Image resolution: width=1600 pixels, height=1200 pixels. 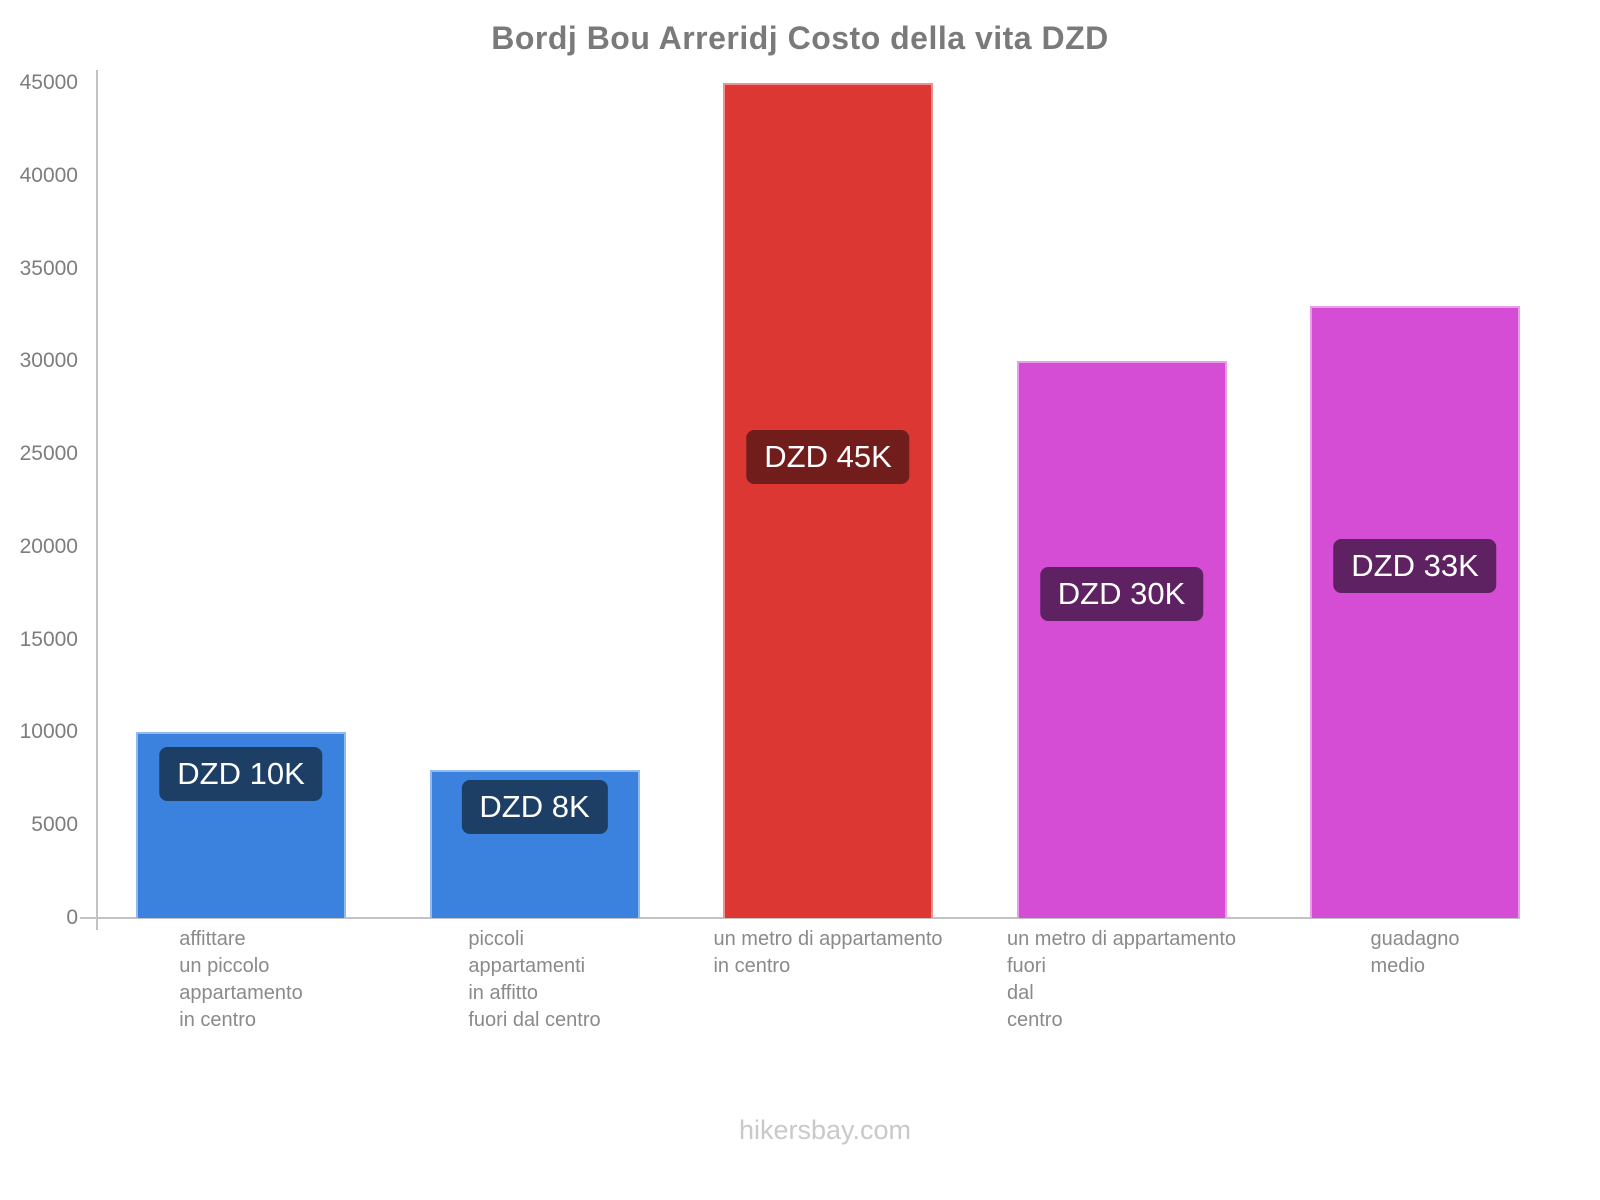 I want to click on category-line: fuori, so click(x=1026, y=966).